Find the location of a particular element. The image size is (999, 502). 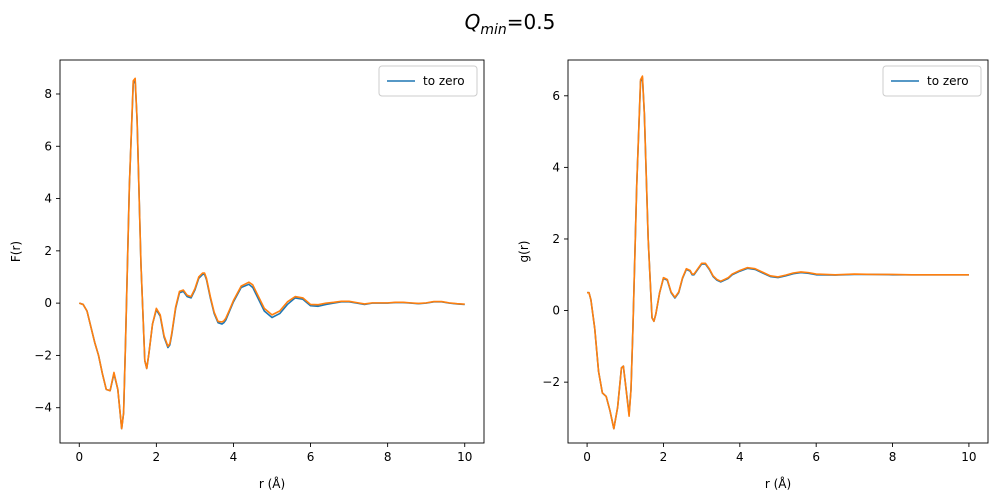

figure-title: Qmin=0.5 is located at coordinates (510, 24).